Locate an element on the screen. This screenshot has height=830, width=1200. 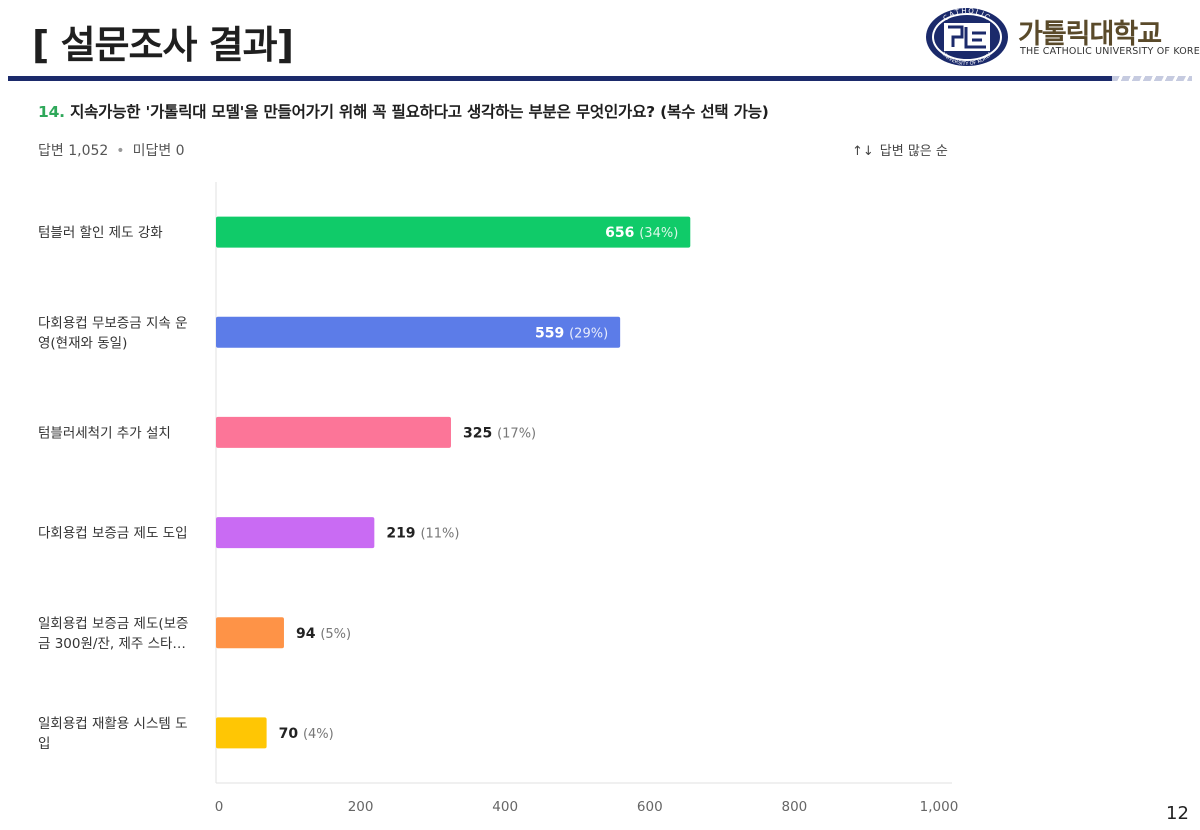
data-label: 219 (11%) is located at coordinates (422, 534).